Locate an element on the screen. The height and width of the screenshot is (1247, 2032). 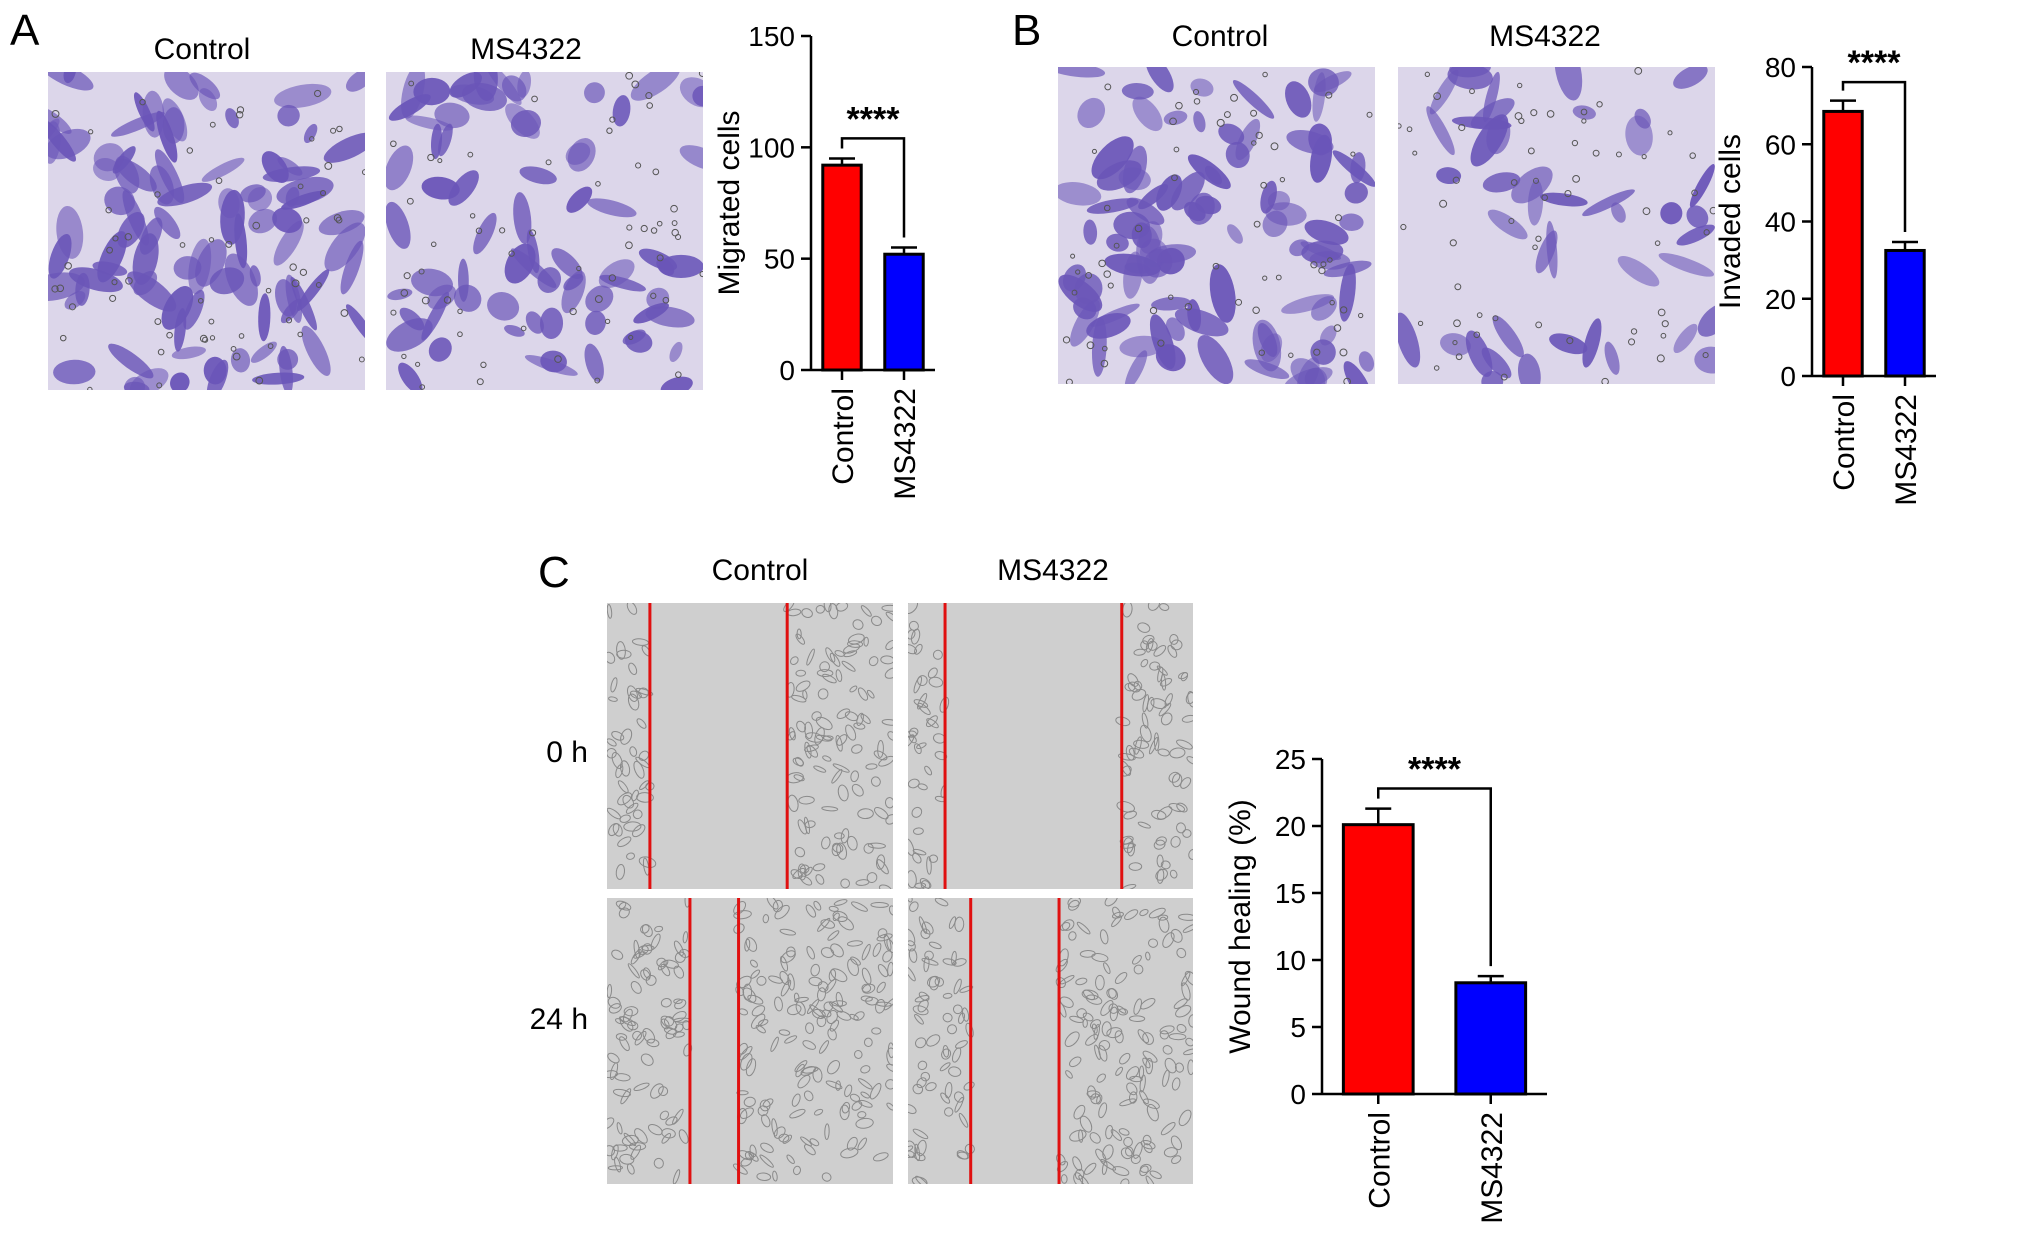
y-tick-label: 15 is located at coordinates (1290, 893).